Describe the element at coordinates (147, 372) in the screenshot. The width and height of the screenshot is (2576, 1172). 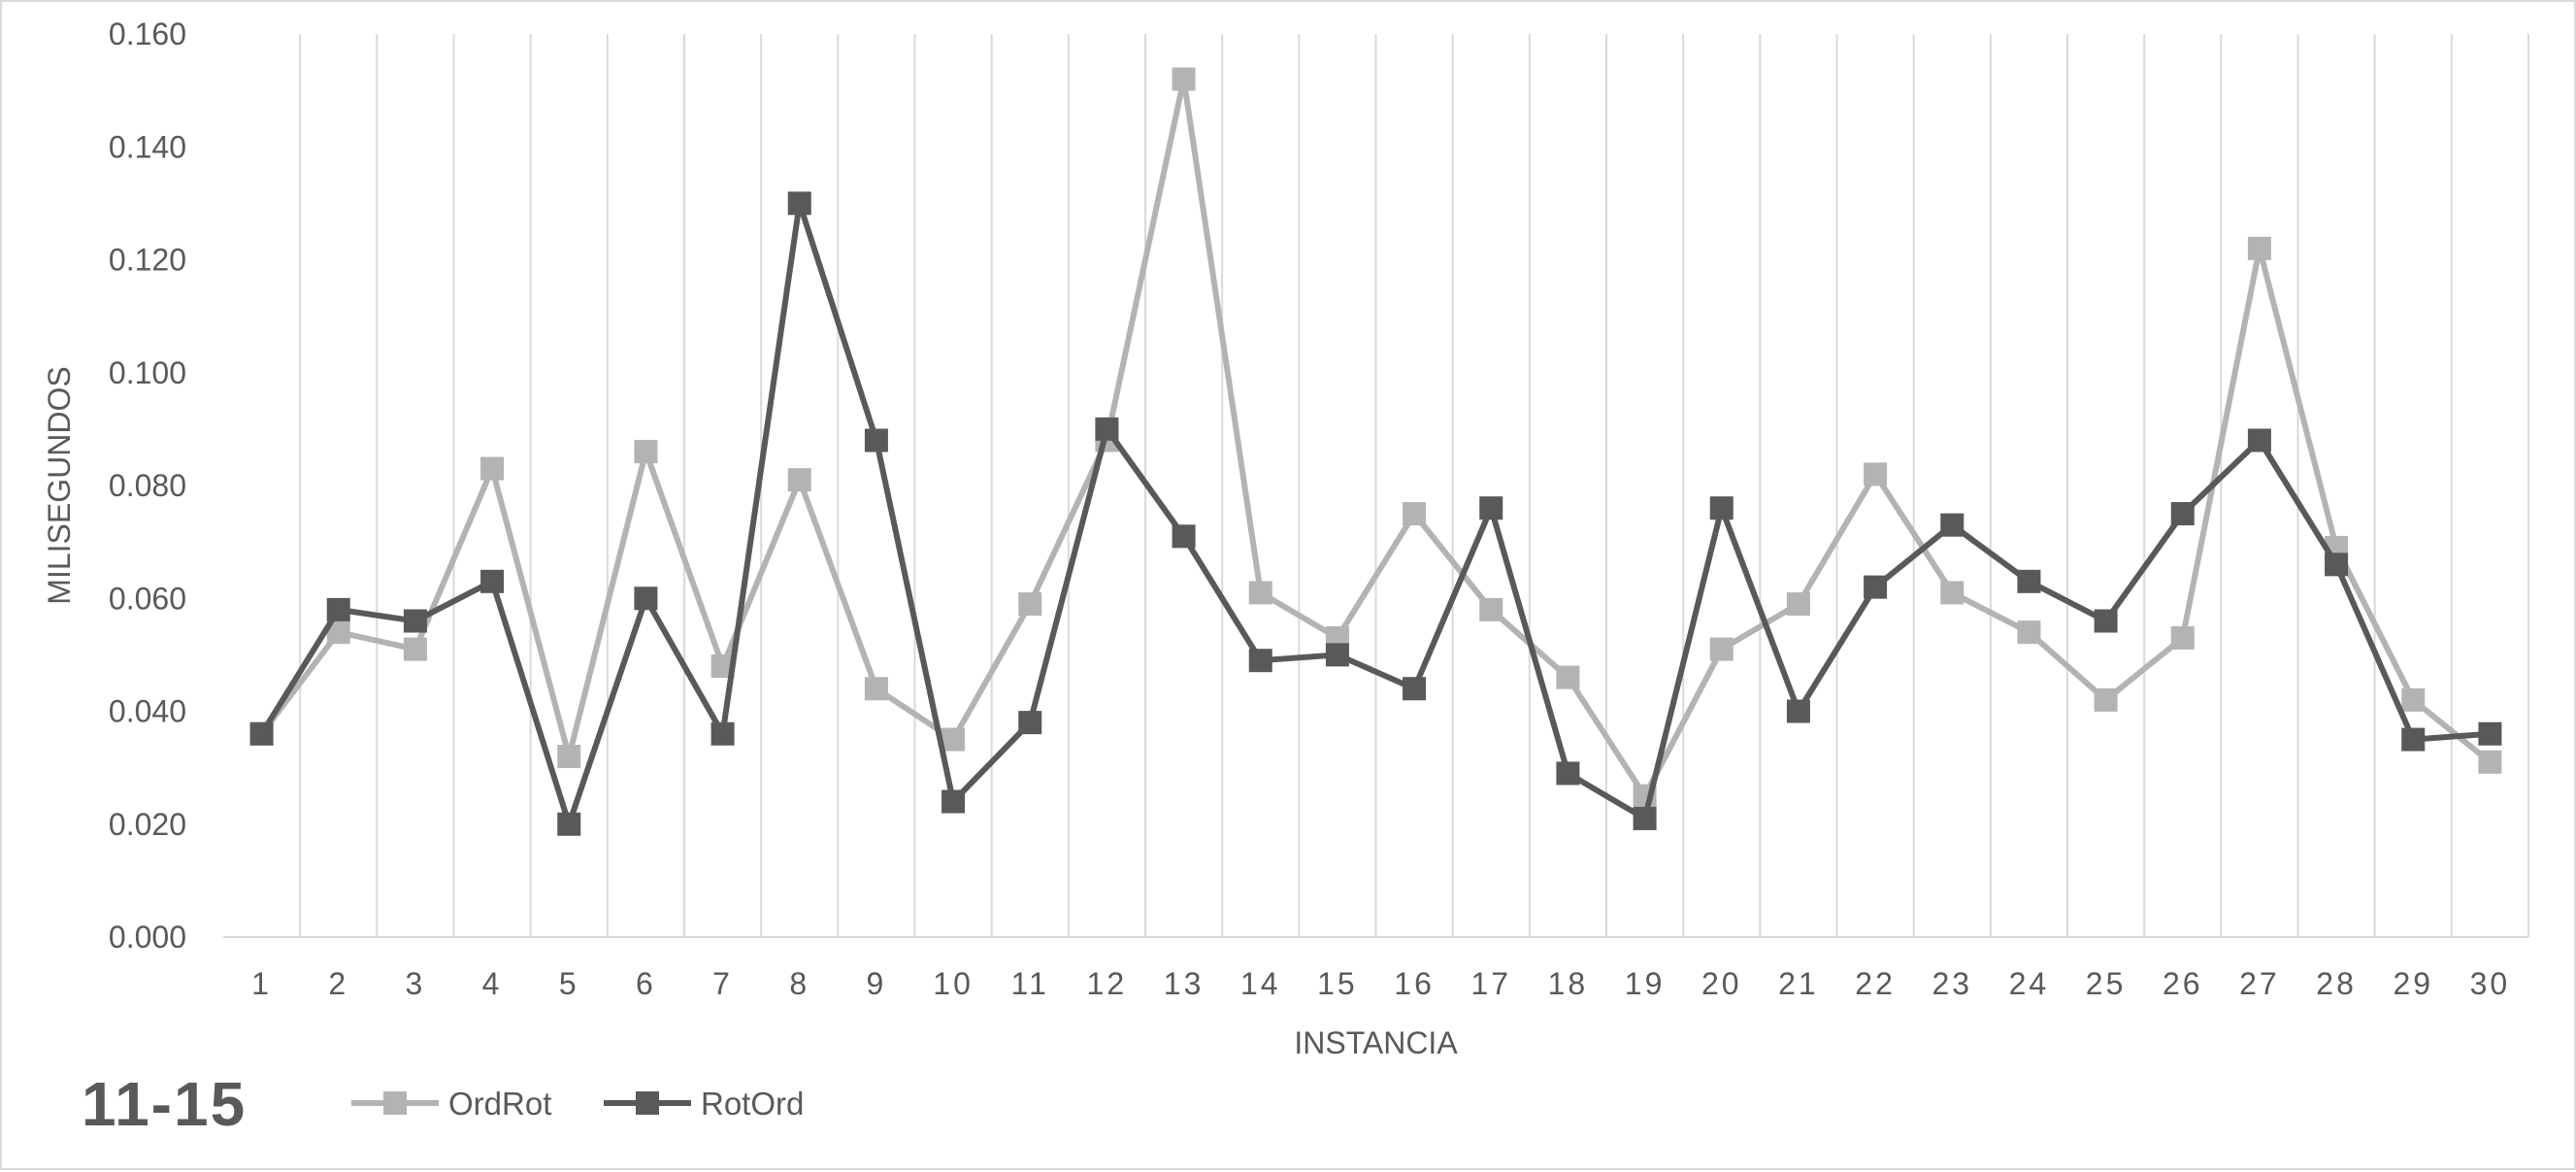
I see `y-tick-label: 0.100` at that location.